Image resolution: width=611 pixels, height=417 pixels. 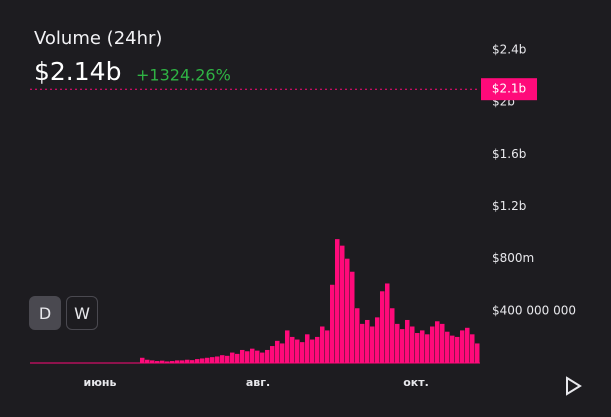 What do you see at coordinates (574, 386) in the screenshot?
I see `play-button` at bounding box center [574, 386].